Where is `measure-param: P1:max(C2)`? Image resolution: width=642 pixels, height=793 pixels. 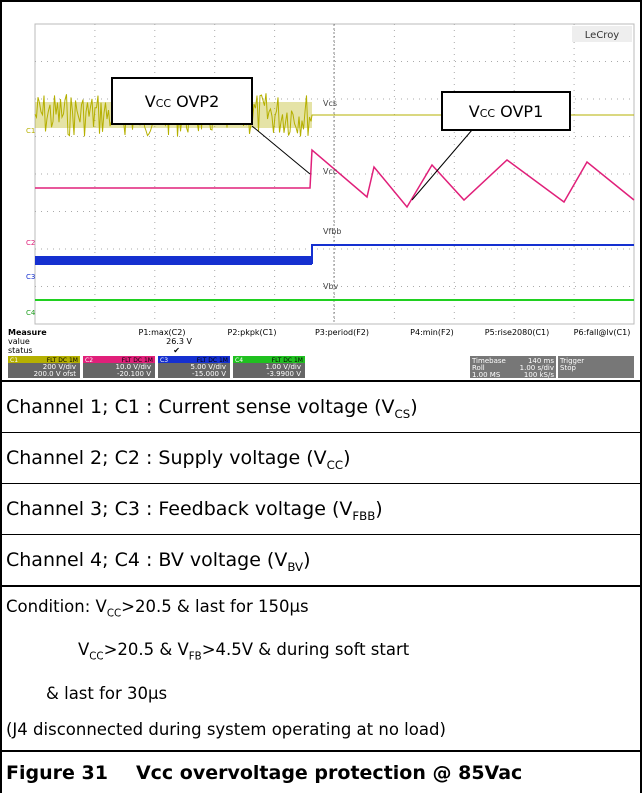
measure-param: P1:max(C2) is located at coordinates (162, 332).